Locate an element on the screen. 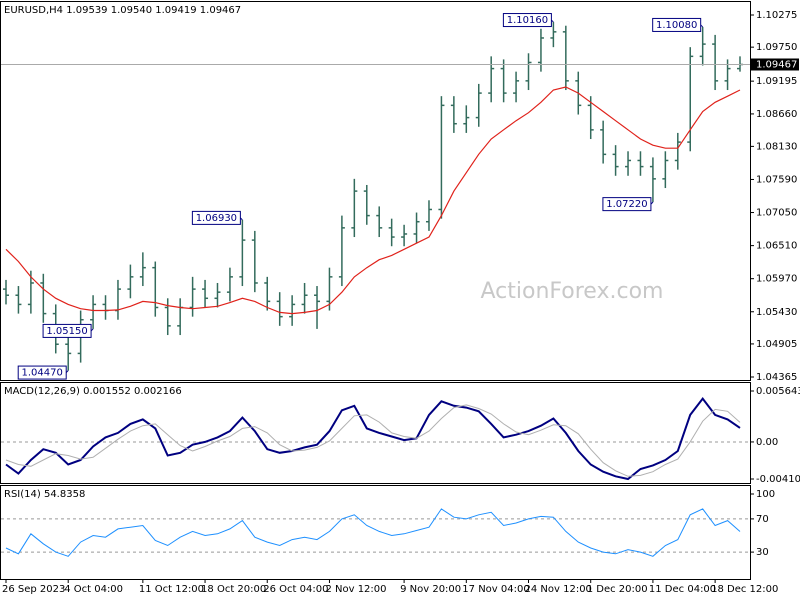 This screenshot has width=800, height=600. x-tick-label: 11 Dec 04:00 is located at coordinates (682, 589).